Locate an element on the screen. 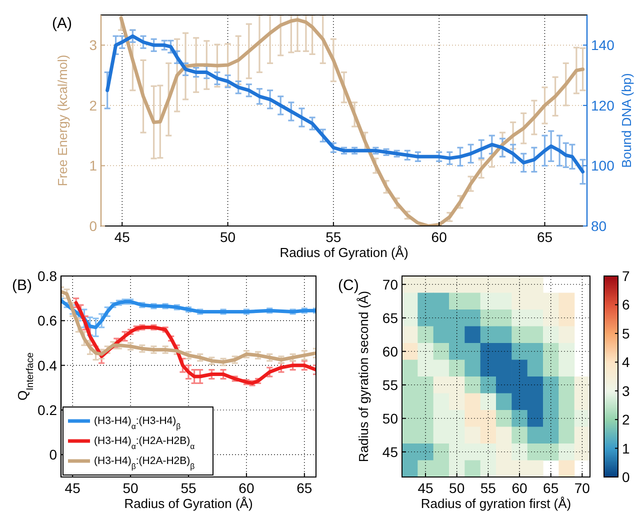 The image size is (644, 512). color-bar-label: 1 is located at coordinates (626, 448).